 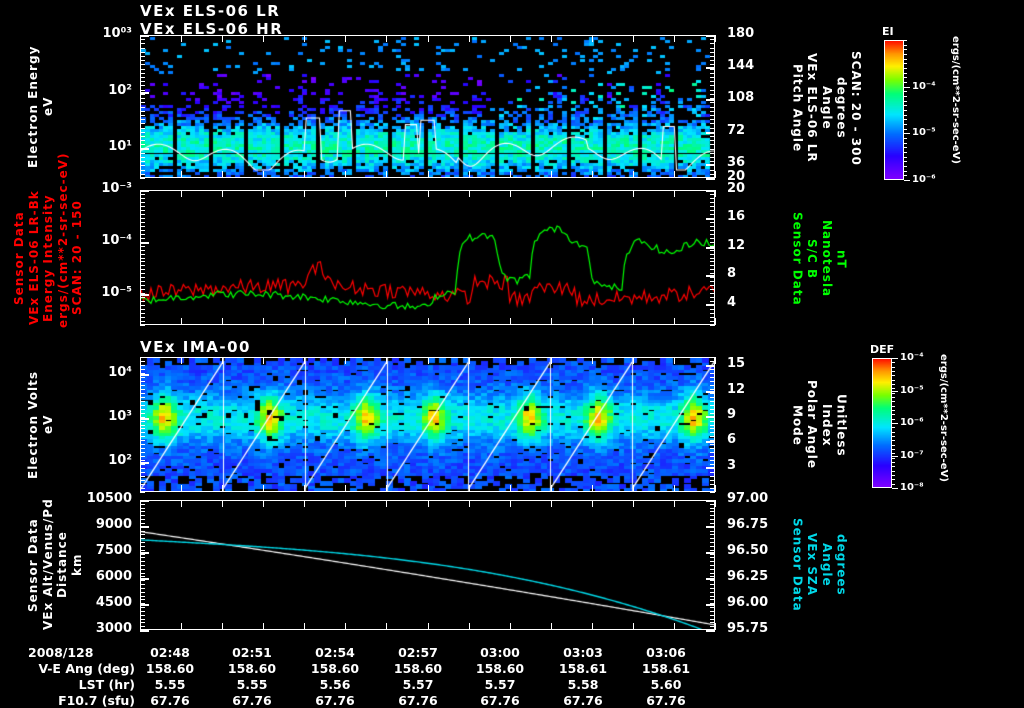 I want to click on axis-tick-label: 96.00, so click(x=748, y=602).